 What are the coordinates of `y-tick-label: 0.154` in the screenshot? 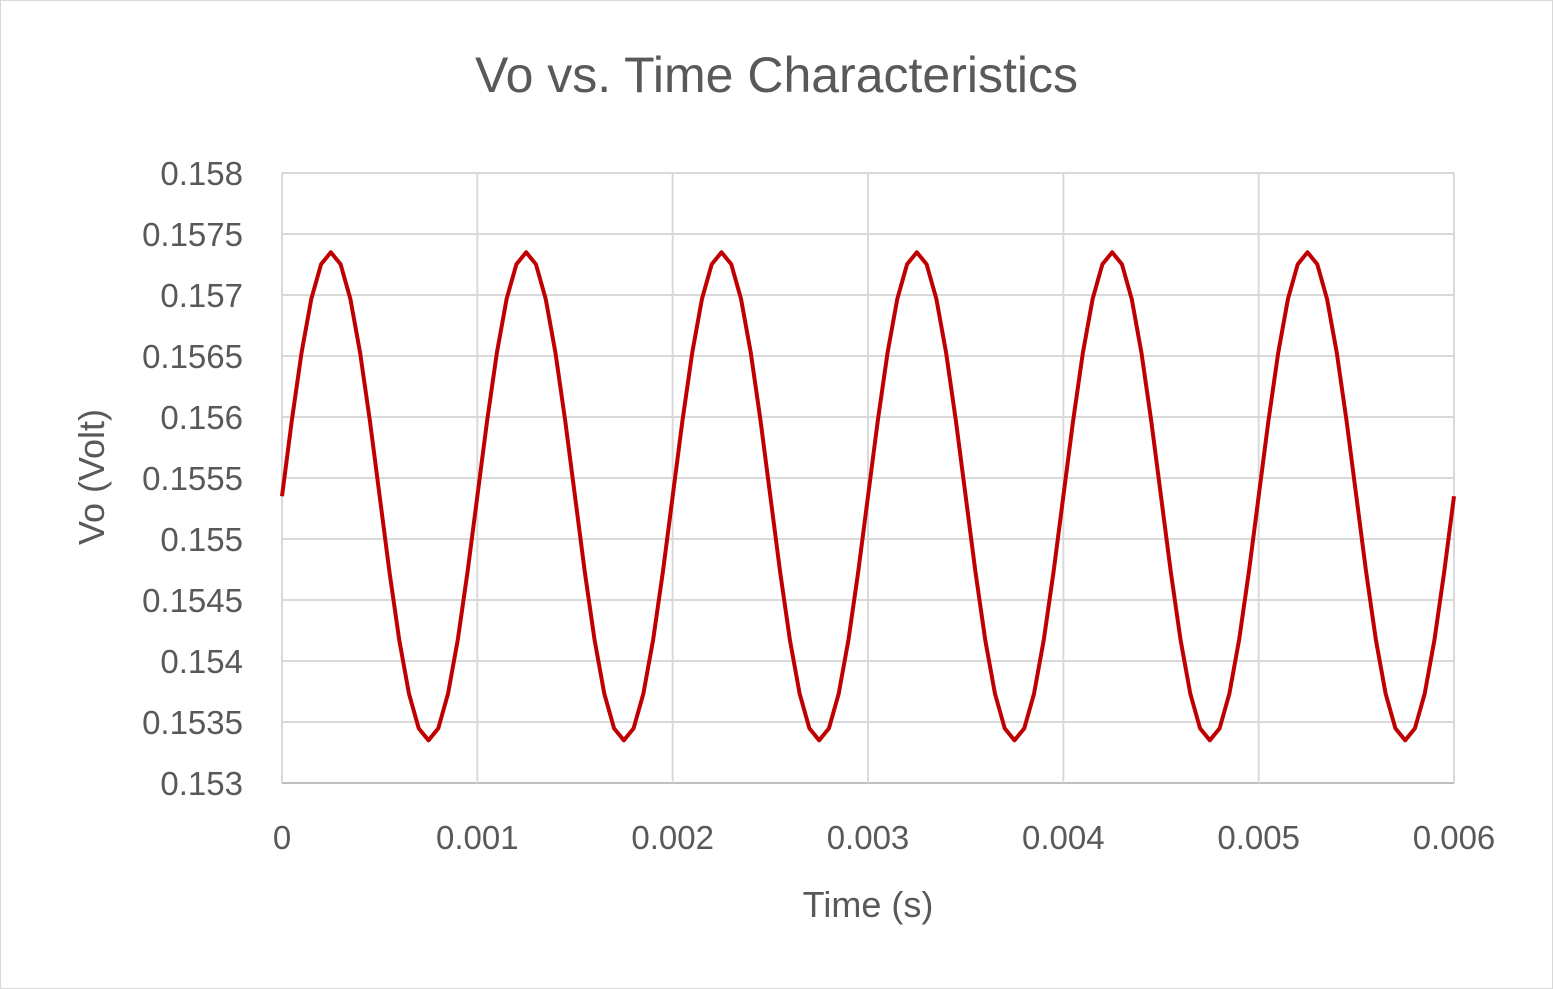 It's located at (201, 661).